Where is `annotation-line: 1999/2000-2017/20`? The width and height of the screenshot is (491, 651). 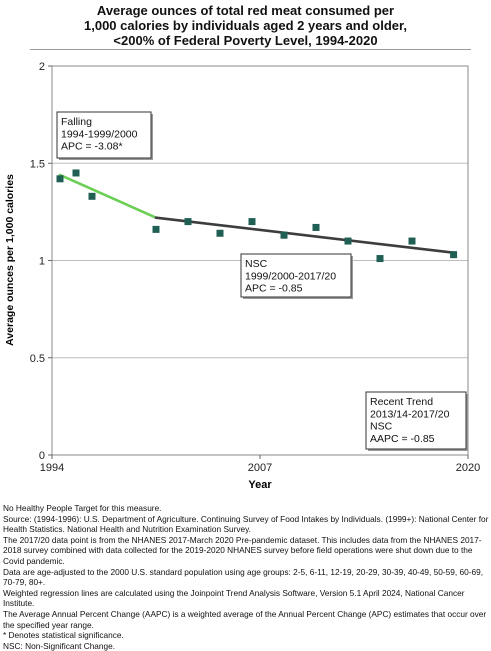
annotation-line: 1999/2000-2017/20 is located at coordinates (290, 276).